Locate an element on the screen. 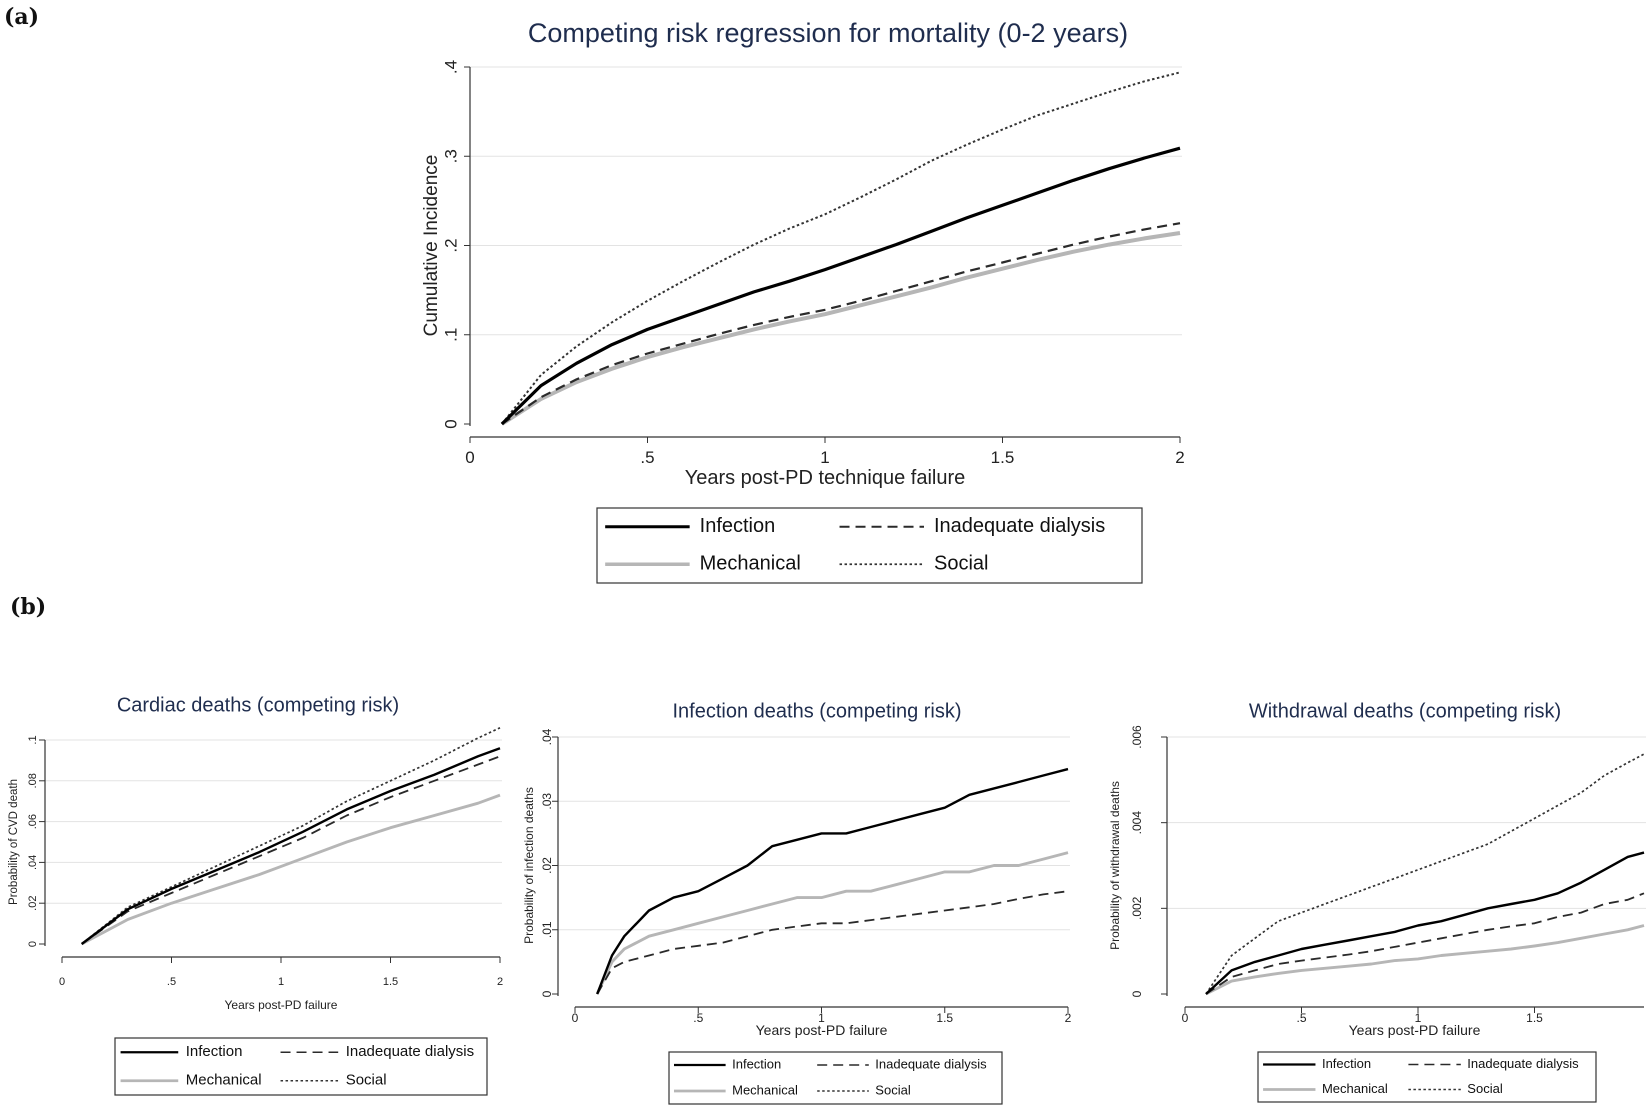  y-tick-label: .002 is located at coordinates (1137, 908).